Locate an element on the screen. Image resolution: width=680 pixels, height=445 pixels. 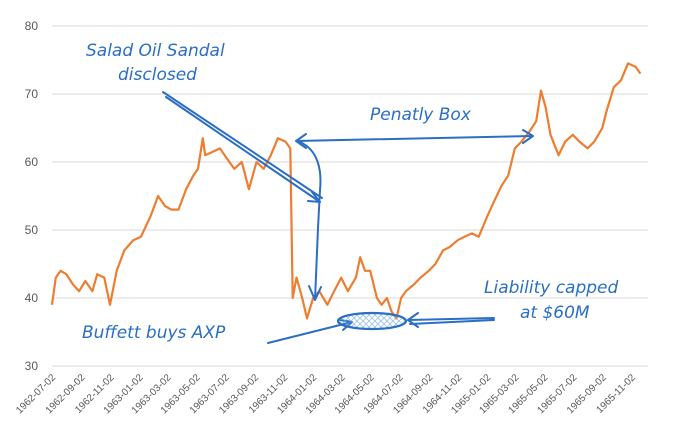
y-tick-label: 50 is located at coordinates (32, 230).